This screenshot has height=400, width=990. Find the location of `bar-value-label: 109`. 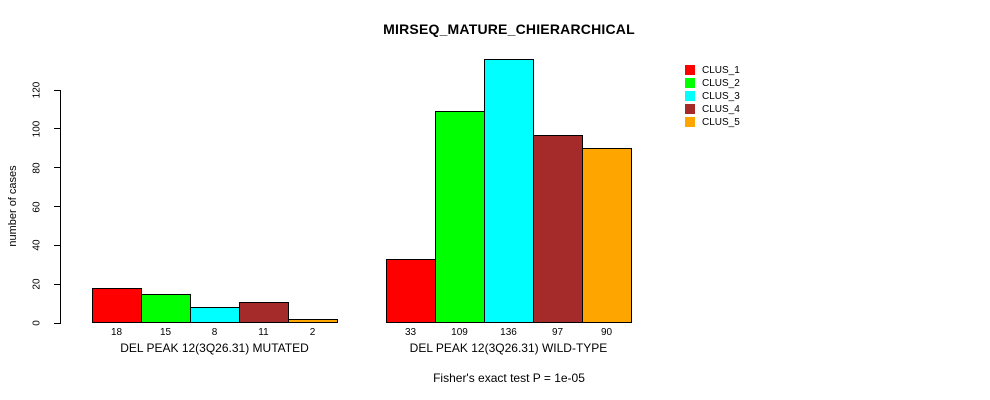

bar-value-label: 109 is located at coordinates (459, 332).